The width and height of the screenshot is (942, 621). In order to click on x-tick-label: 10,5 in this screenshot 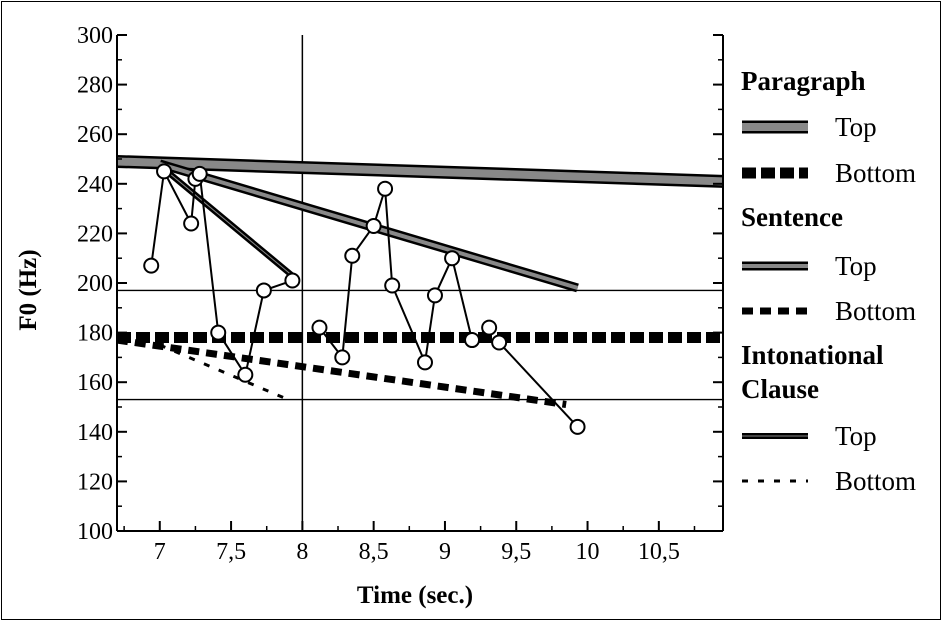, I will do `click(659, 552)`.